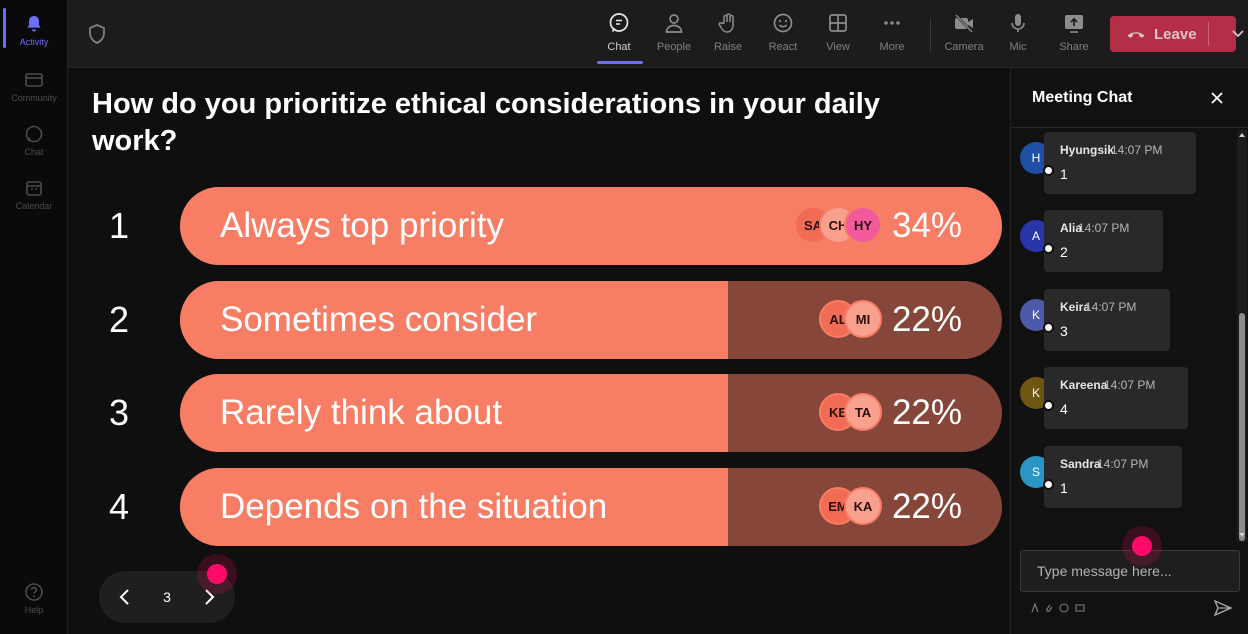 Image resolution: width=1248 pixels, height=634 pixels. Describe the element at coordinates (892, 35) in the screenshot. I see `toolbar-more-button: More` at that location.